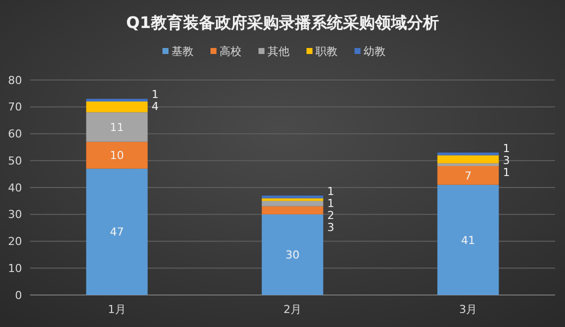 The image size is (565, 327). What do you see at coordinates (231, 51) in the screenshot?
I see `legend-label: 高校` at bounding box center [231, 51].